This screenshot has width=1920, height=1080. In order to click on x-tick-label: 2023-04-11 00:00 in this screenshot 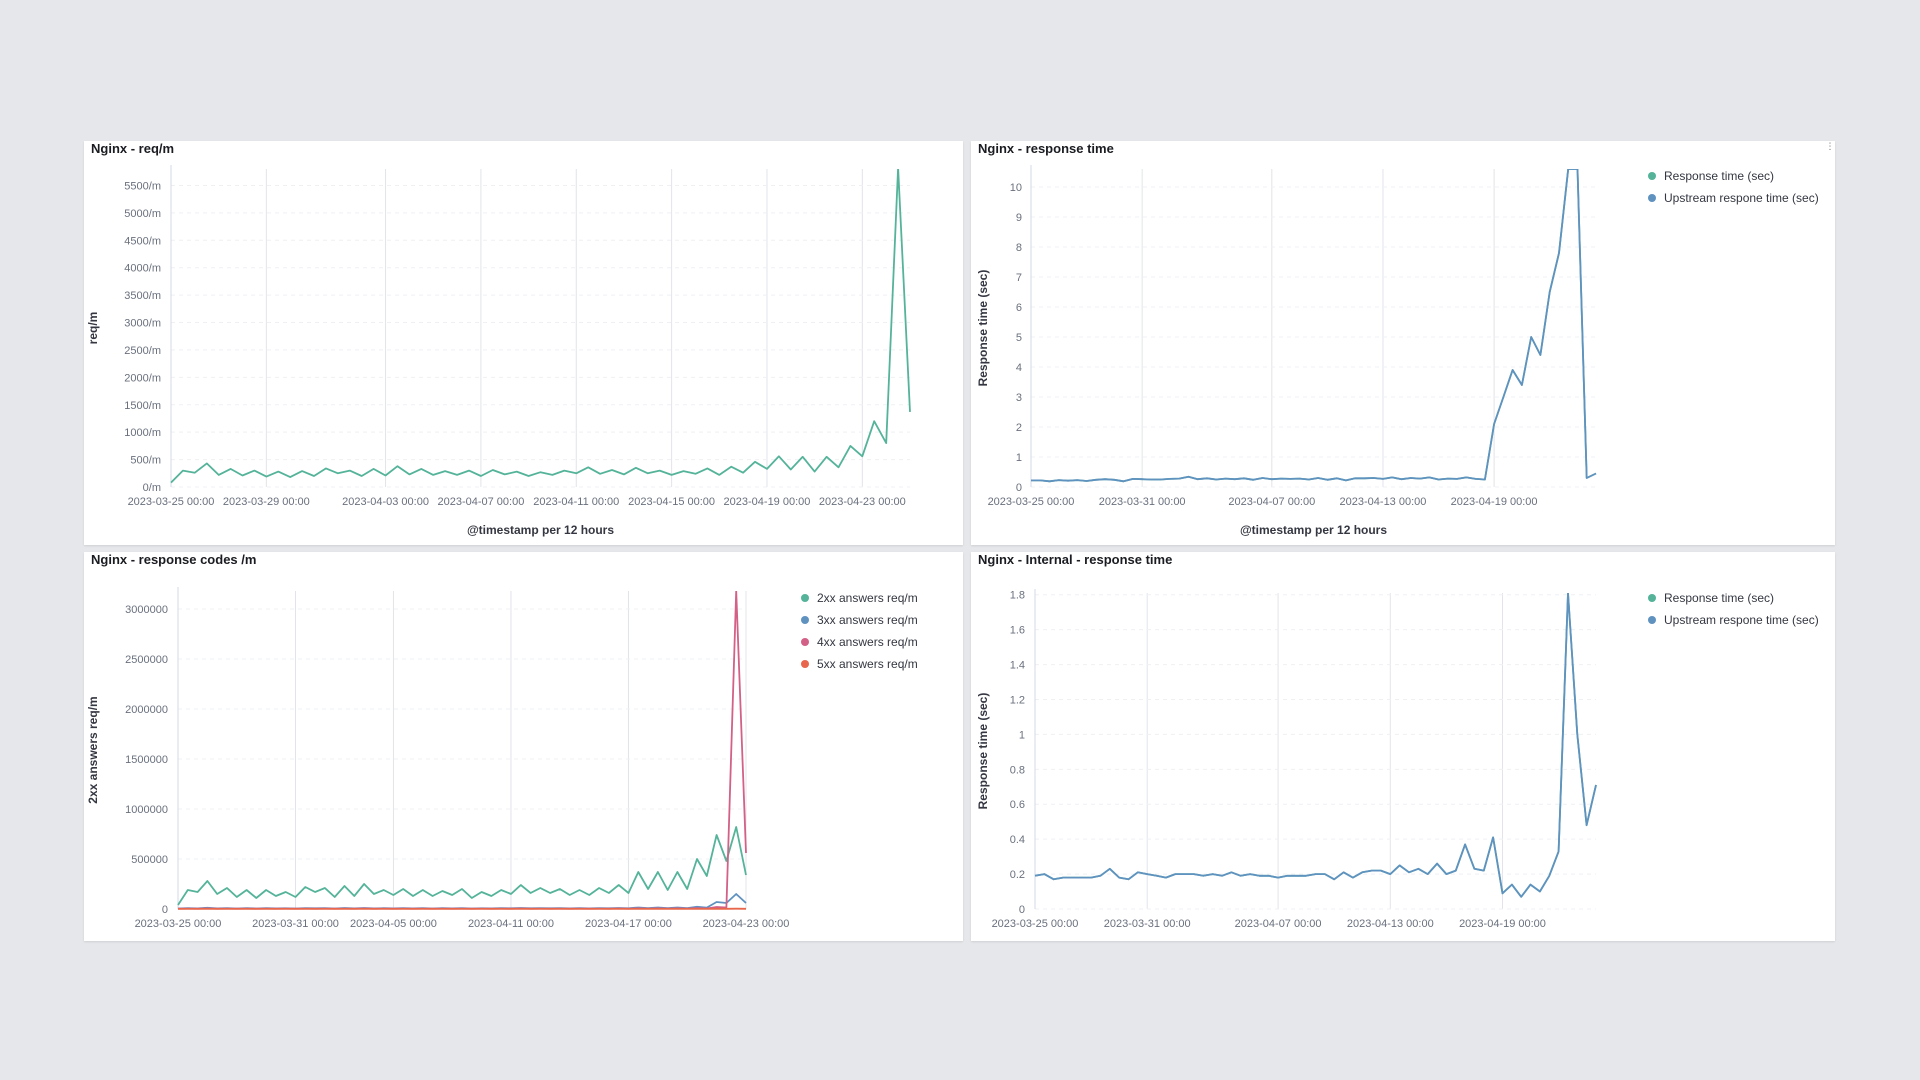, I will do `click(576, 502)`.